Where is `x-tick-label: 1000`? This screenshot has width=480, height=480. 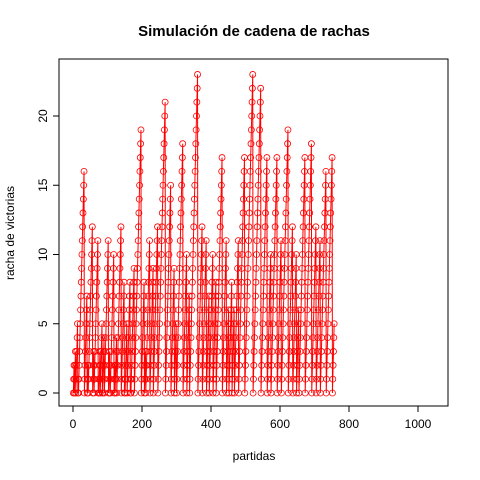
x-tick-label: 1000 is located at coordinates (418, 424).